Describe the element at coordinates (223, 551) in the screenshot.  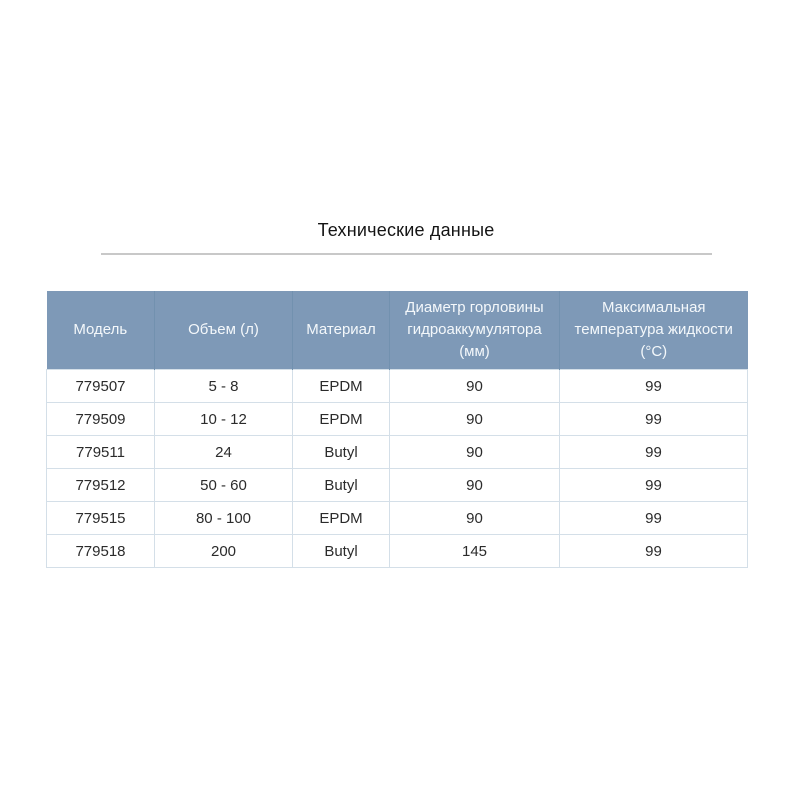
I see `cell-volume: 200` at that location.